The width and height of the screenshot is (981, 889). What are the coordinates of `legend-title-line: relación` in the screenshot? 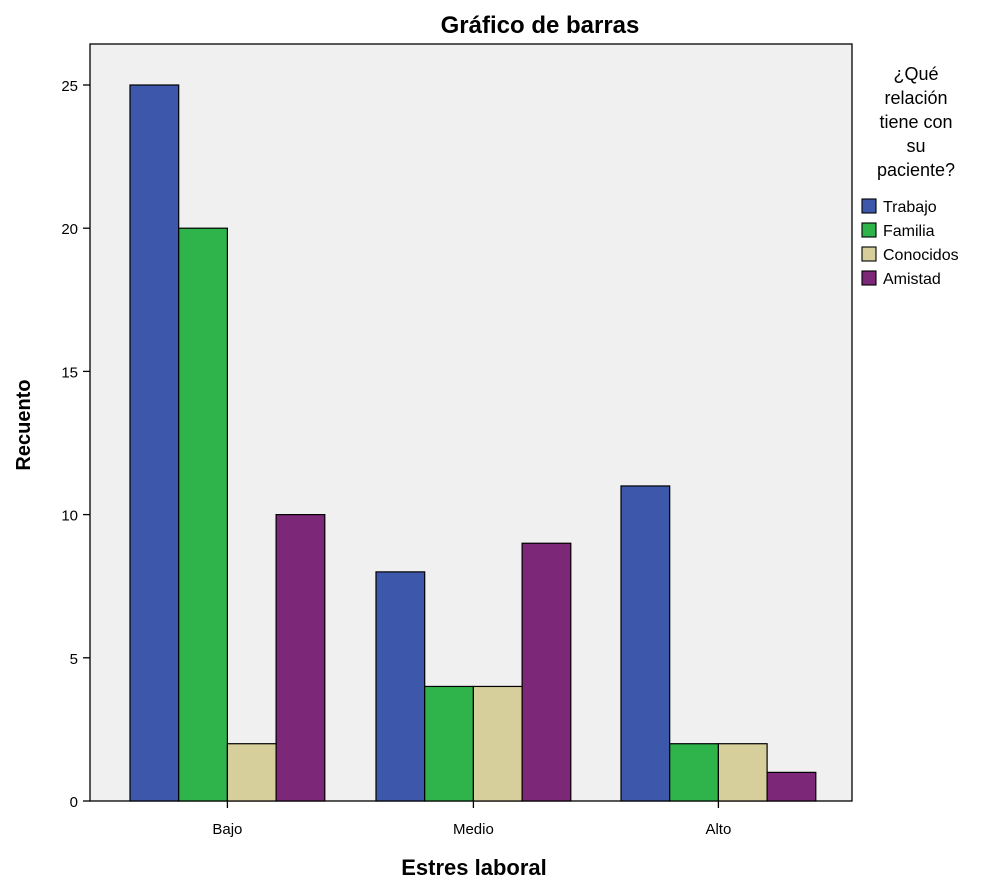 It's located at (915, 98).